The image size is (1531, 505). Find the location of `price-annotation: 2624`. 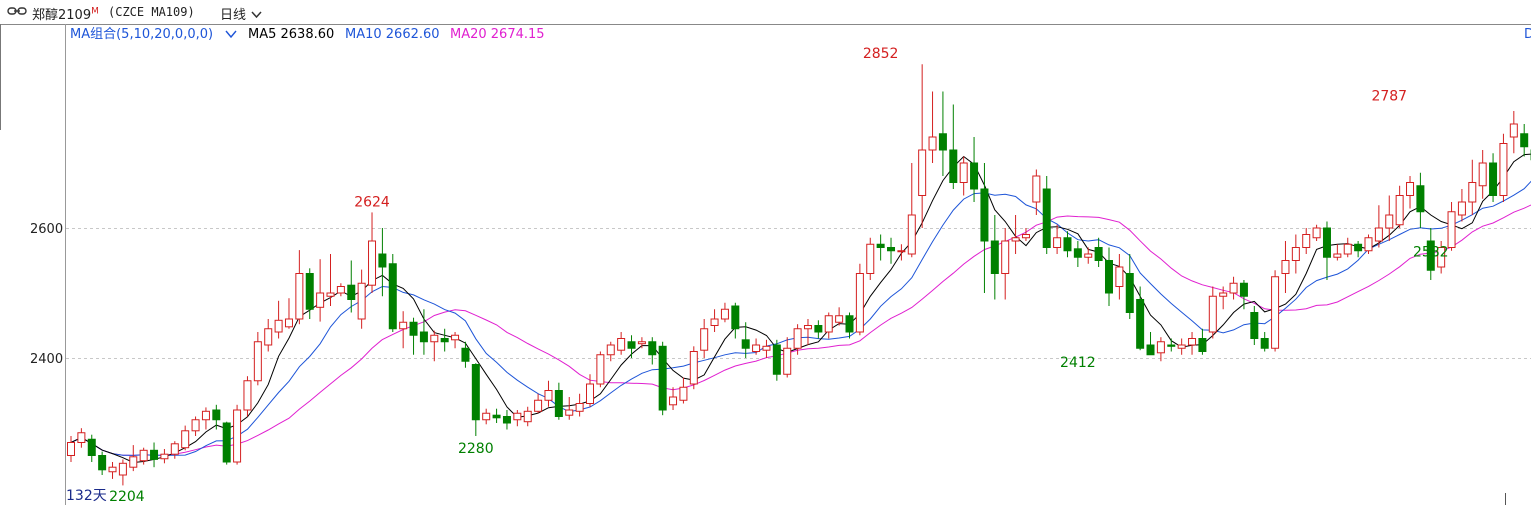

price-annotation: 2624 is located at coordinates (372, 202).